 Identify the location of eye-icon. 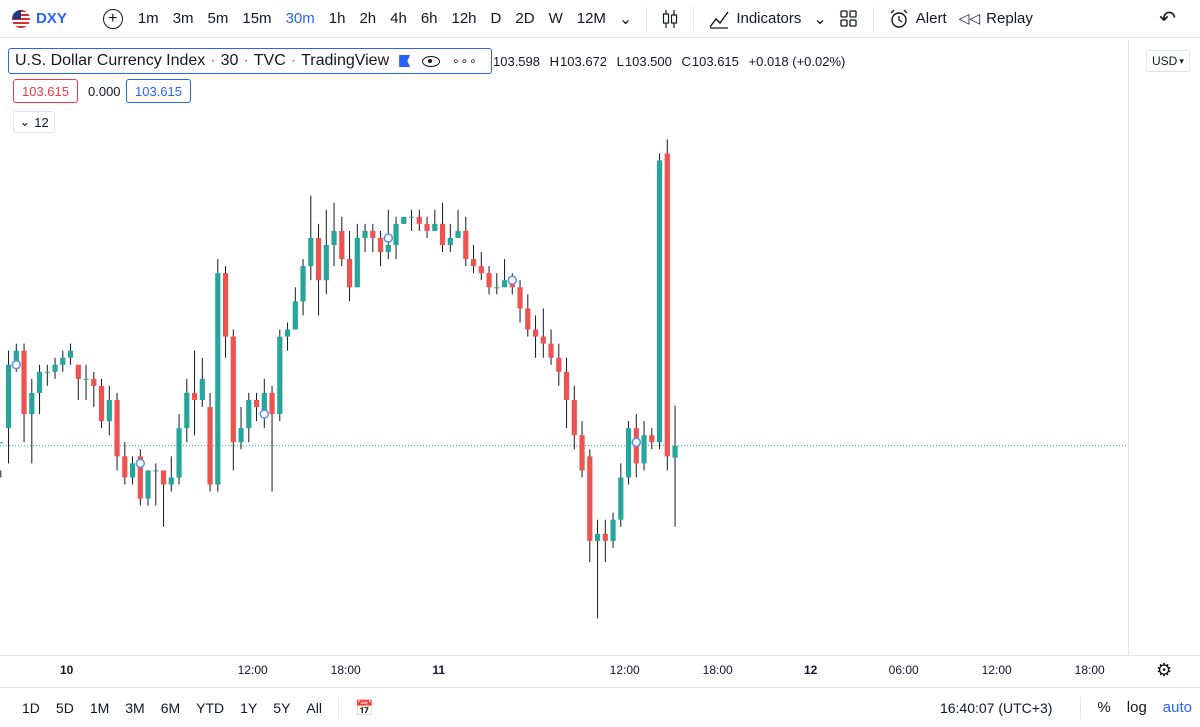
(431, 61).